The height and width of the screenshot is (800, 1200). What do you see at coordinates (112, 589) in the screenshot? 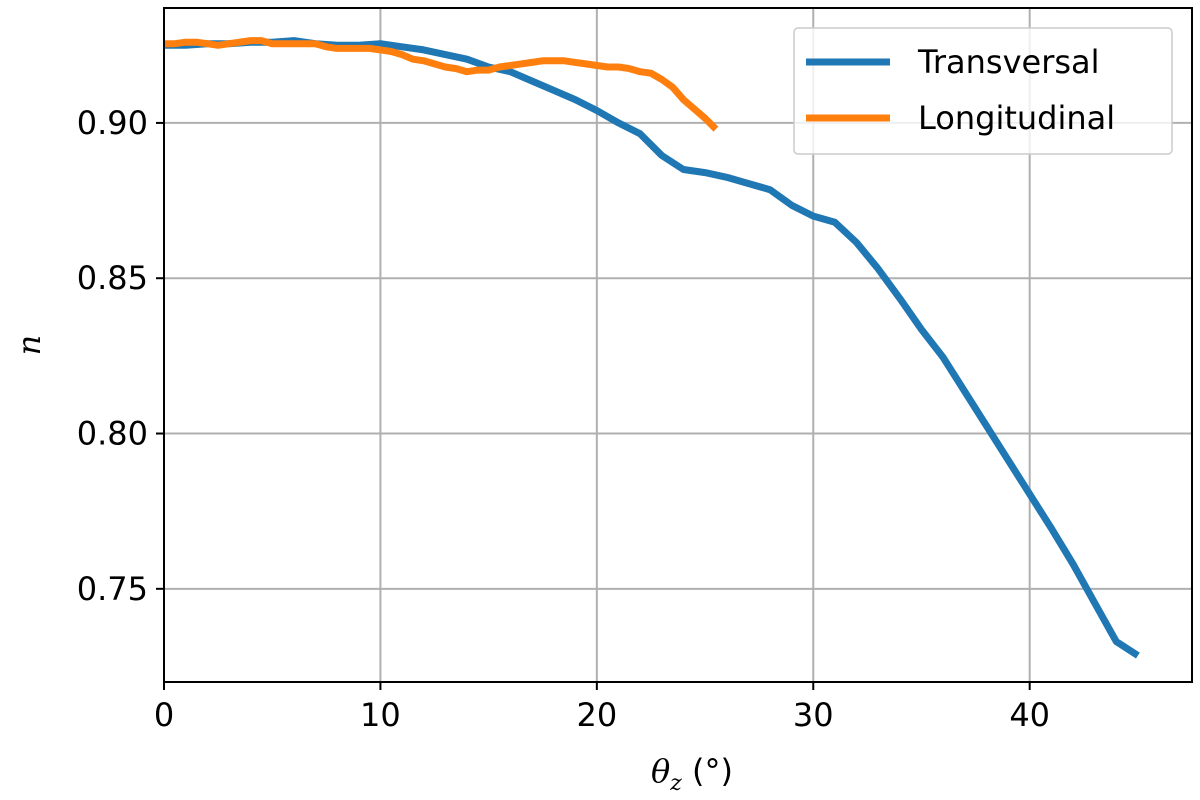
I see `y-tick-label: 0.75` at bounding box center [112, 589].